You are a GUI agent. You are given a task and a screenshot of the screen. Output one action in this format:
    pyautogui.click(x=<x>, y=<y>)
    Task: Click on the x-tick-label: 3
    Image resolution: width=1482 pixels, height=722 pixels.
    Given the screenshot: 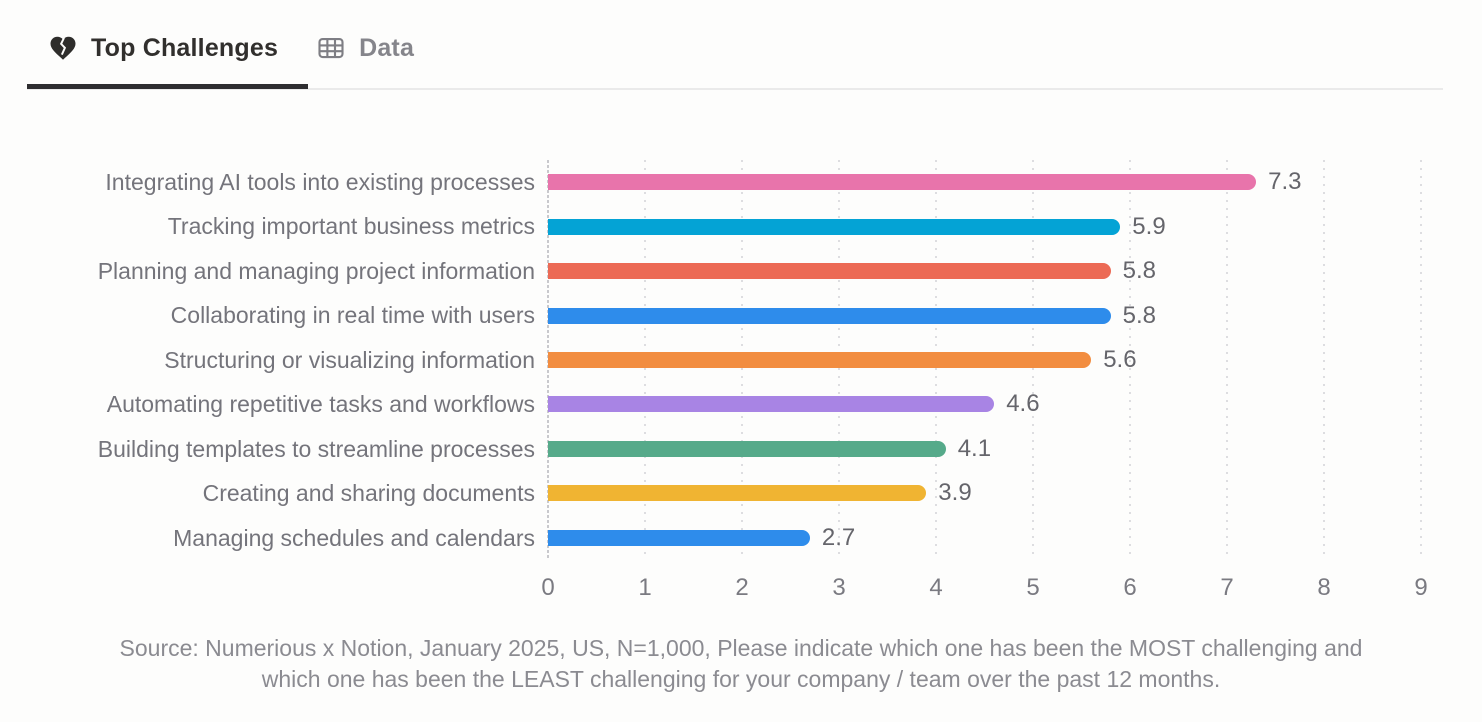 What is the action you would take?
    pyautogui.click(x=839, y=587)
    